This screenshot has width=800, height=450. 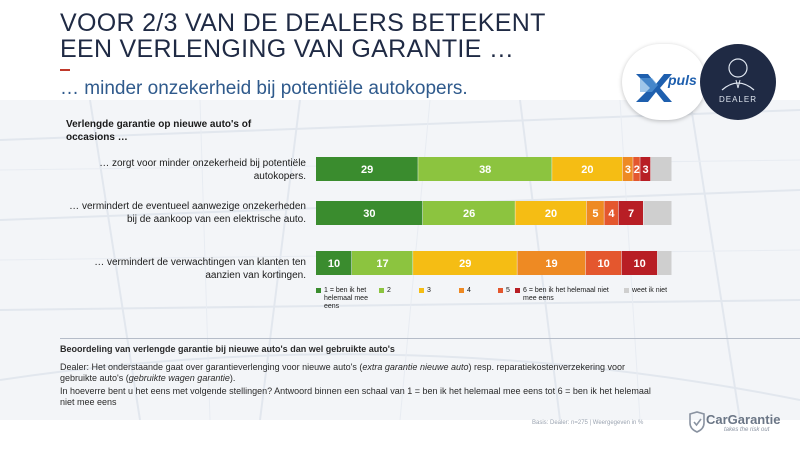 I want to click on bar-data-label: 26, so click(x=469, y=214).